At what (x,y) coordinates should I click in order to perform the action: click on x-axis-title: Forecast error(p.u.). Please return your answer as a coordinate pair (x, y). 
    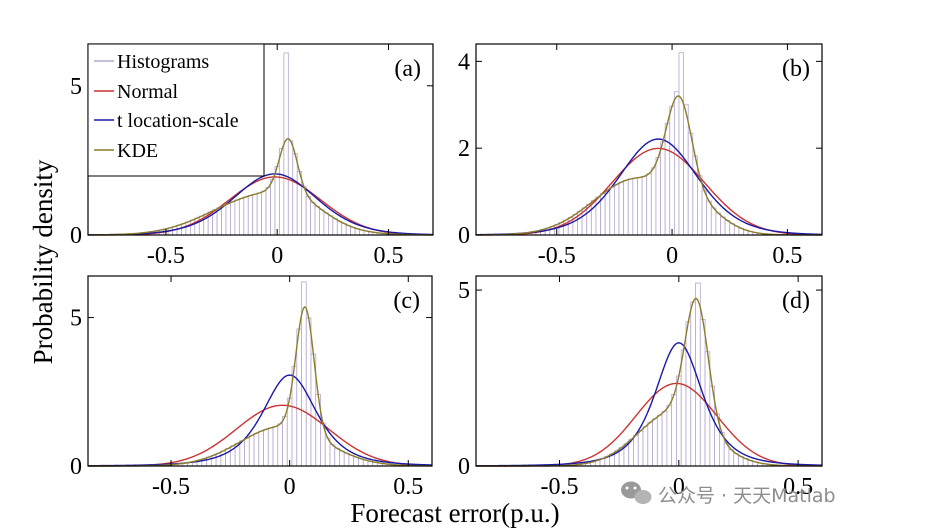
    Looking at the image, I should click on (454, 513).